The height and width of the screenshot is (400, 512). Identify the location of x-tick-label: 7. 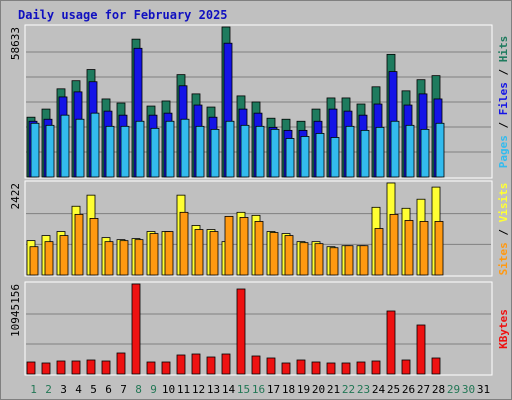
(123, 389).